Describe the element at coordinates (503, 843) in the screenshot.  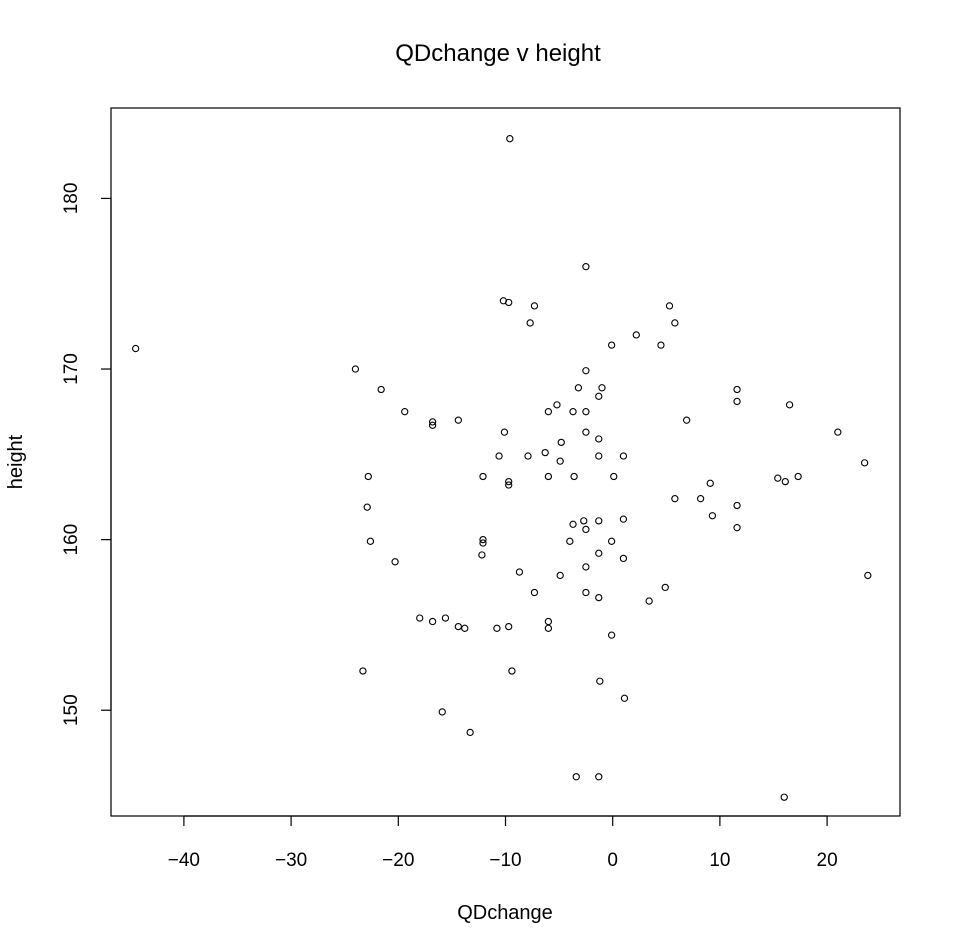
I see `x-axis: −40 −30 −20 −10 0 10 20` at that location.